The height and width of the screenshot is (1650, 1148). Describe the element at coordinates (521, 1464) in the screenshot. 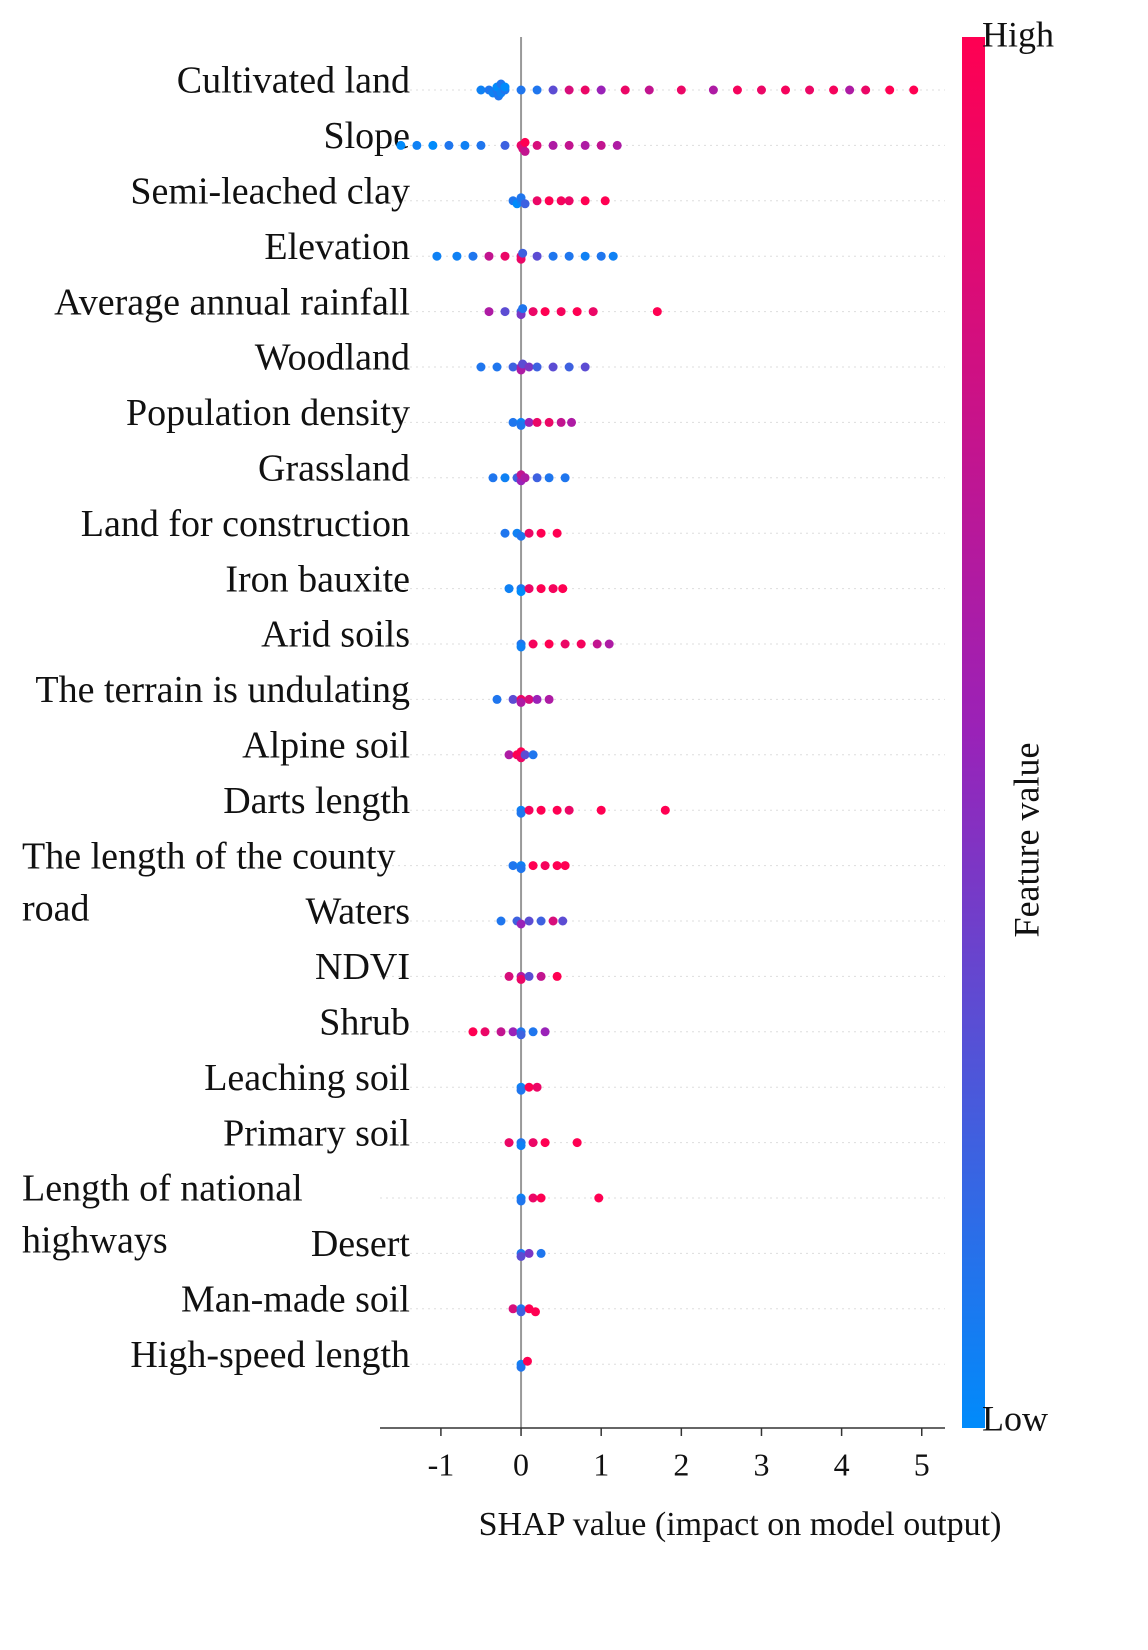

I see `x-tick-label: 0` at that location.